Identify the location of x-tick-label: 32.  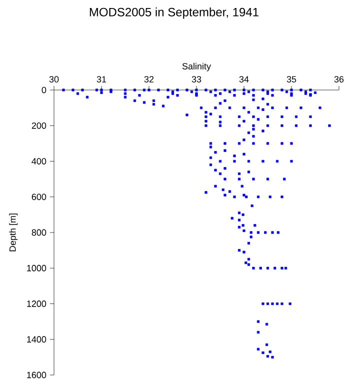
(149, 79).